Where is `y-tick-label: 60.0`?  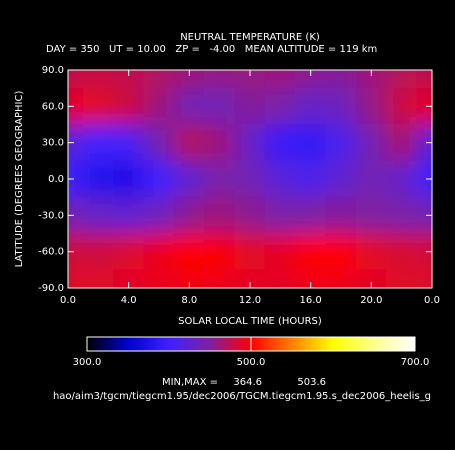
y-tick-label: 60.0 is located at coordinates (53, 106).